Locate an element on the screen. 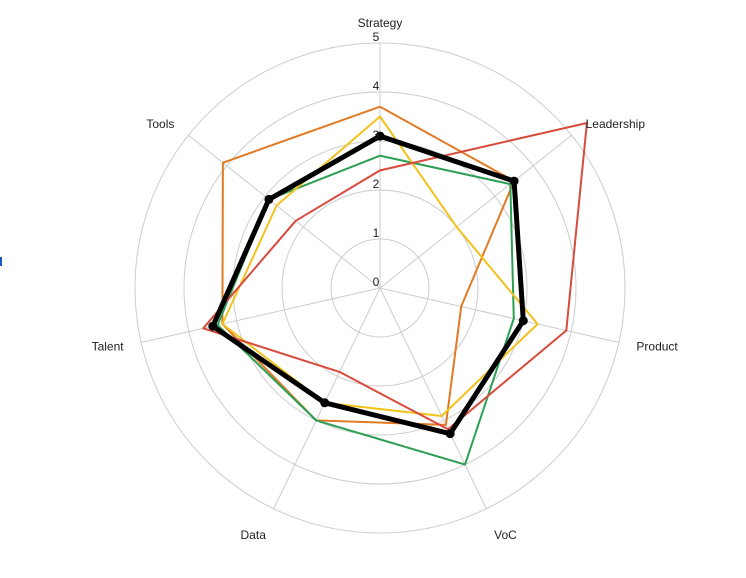 Image resolution: width=746 pixels, height=578 pixels. axis-label-voc: VoC is located at coordinates (505, 535).